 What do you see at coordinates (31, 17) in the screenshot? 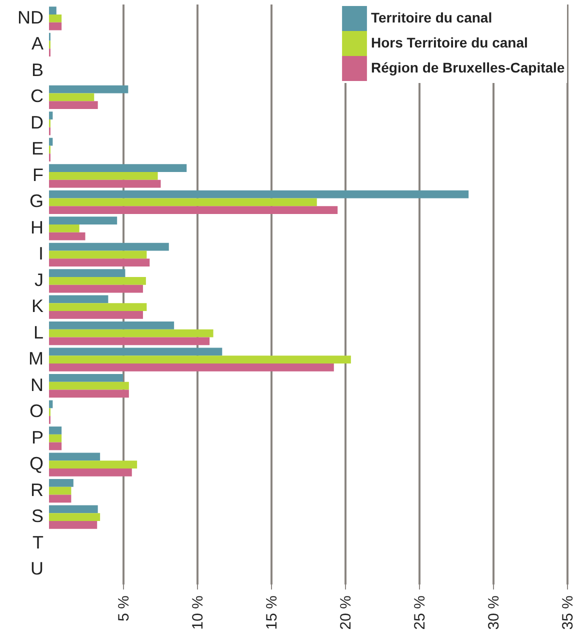
I see `y-tick-label: ND` at bounding box center [31, 17].